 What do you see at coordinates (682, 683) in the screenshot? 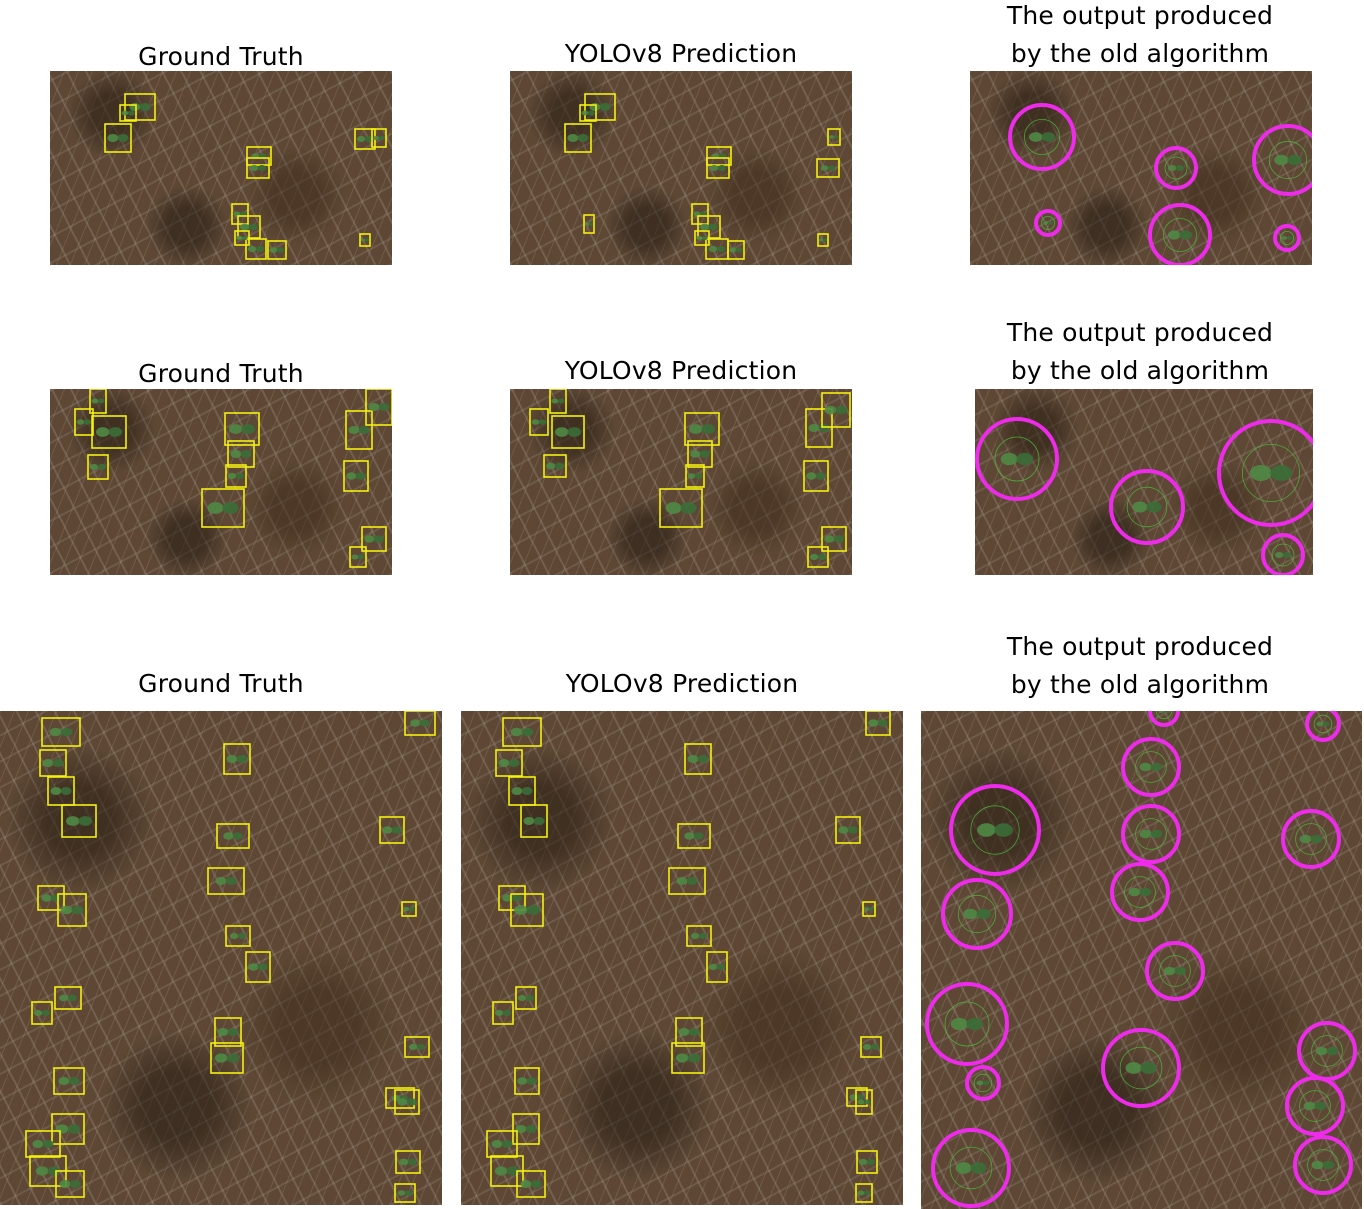
I see `title-yolo-row3: YOLOv8 Prediction` at bounding box center [682, 683].